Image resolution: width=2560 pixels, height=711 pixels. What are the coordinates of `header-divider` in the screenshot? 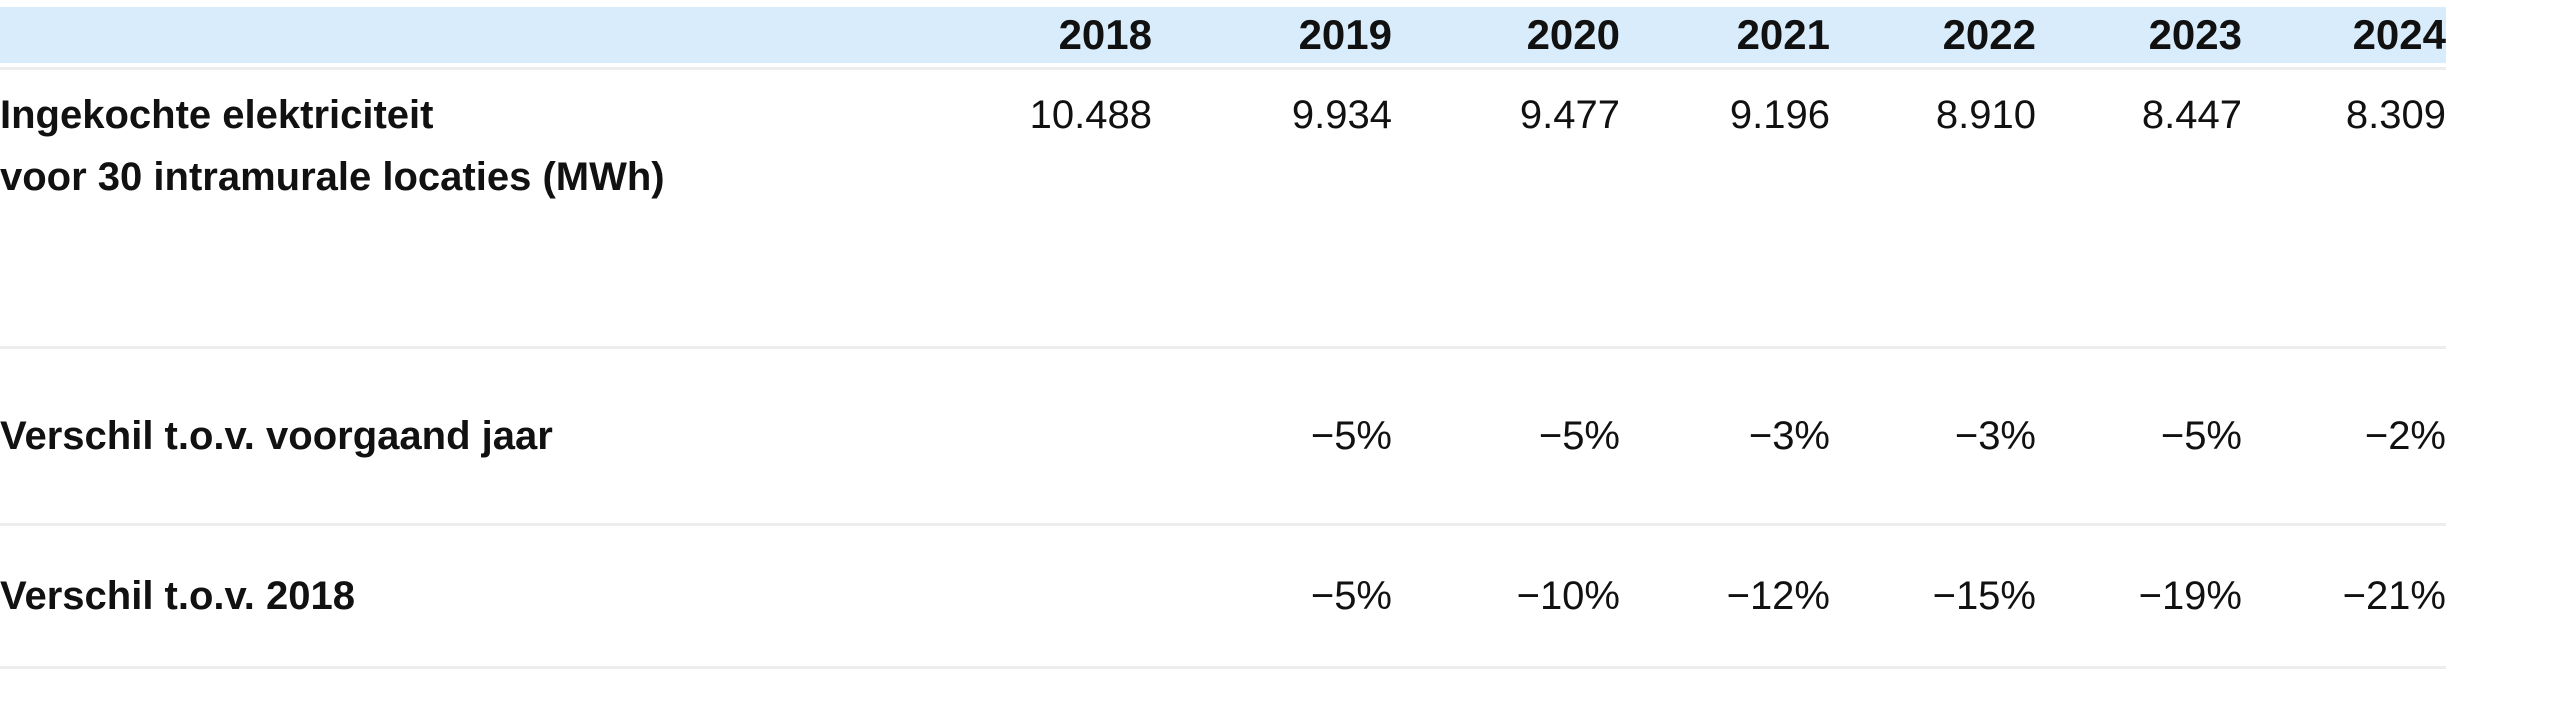 It's located at (1223, 66).